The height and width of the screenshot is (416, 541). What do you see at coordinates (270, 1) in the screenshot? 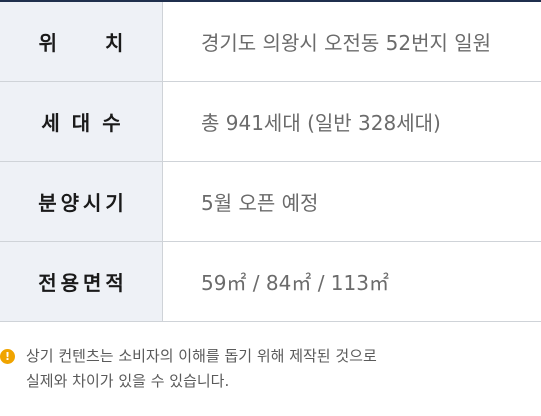
I see `table-top-rule` at bounding box center [270, 1].